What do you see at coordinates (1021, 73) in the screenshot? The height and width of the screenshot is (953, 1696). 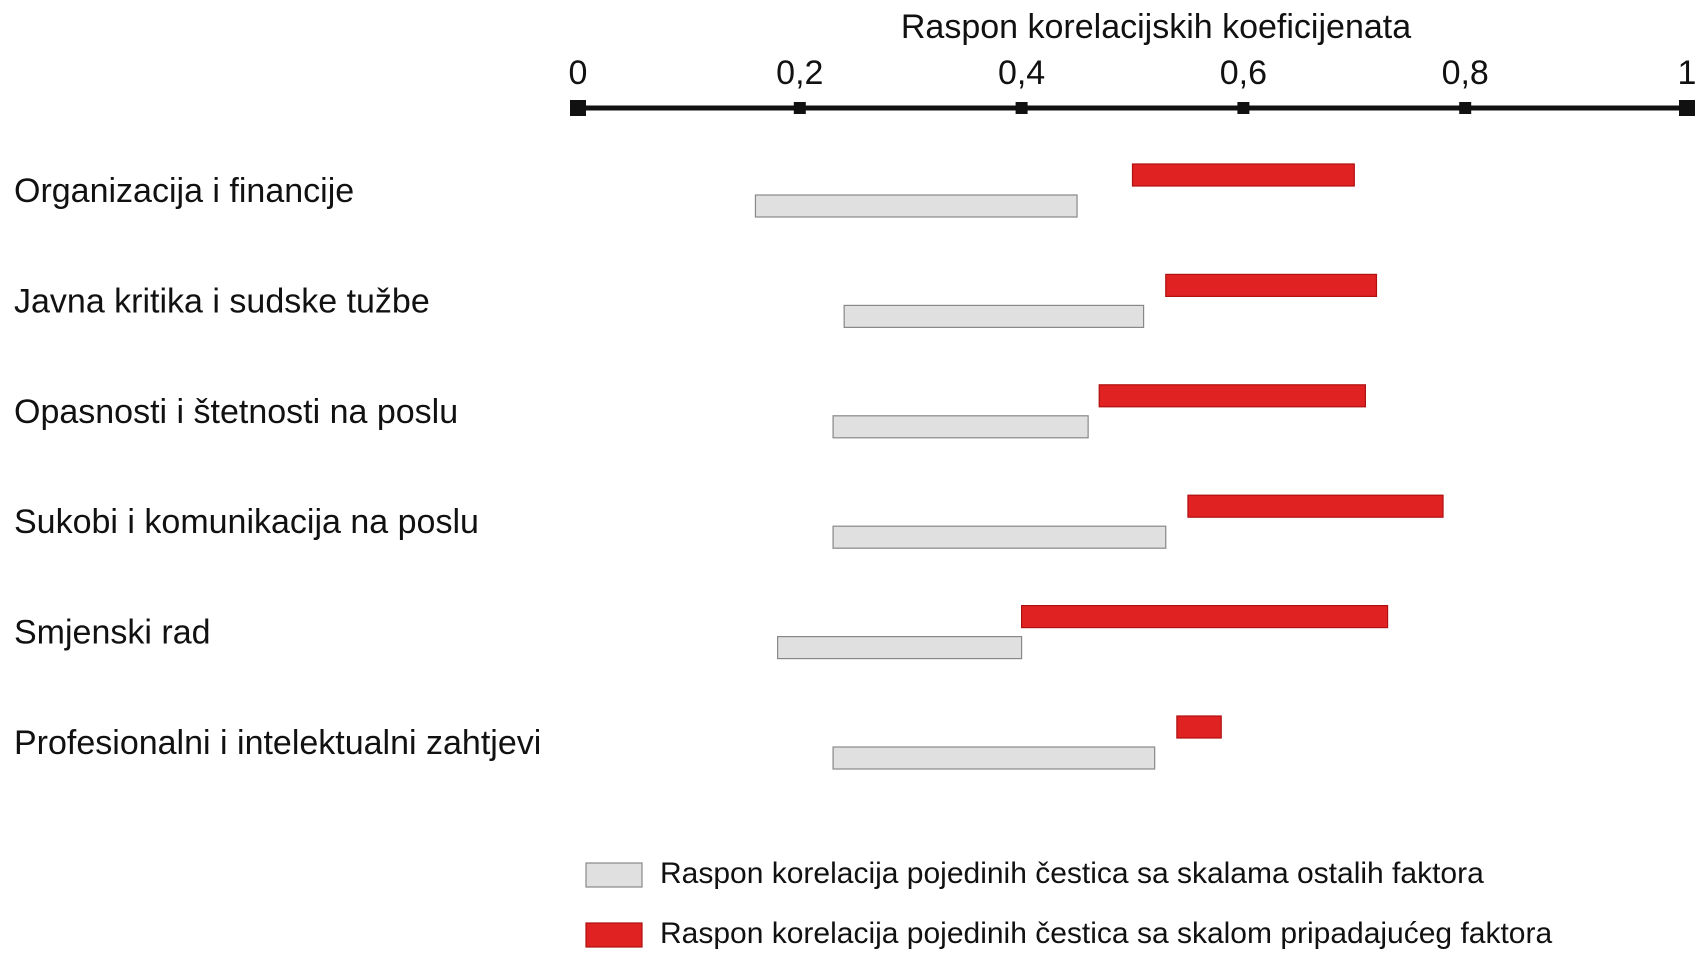 I see `x-tick-label: 0,4` at bounding box center [1021, 73].